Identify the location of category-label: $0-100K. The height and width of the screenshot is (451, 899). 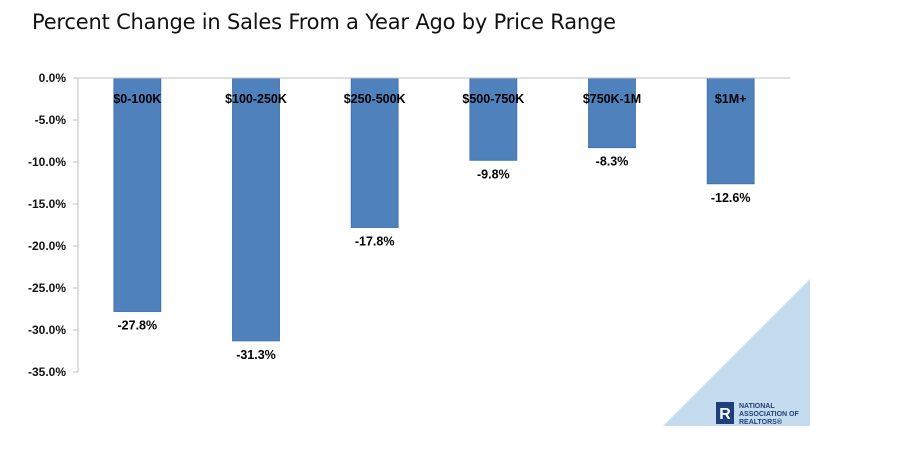
(137, 99).